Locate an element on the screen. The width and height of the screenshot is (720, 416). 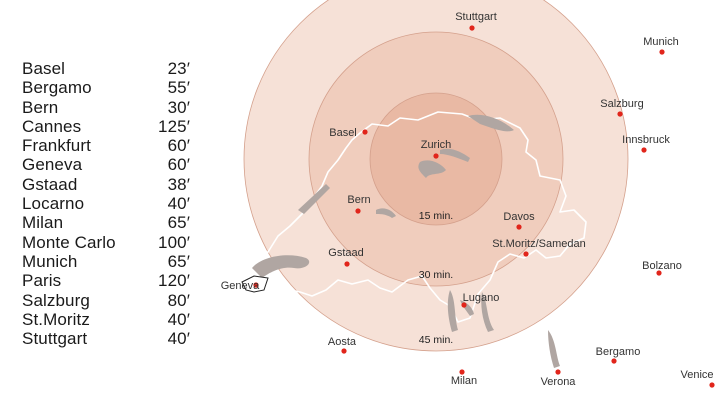
city-marker: Basel is located at coordinates (348, 133).